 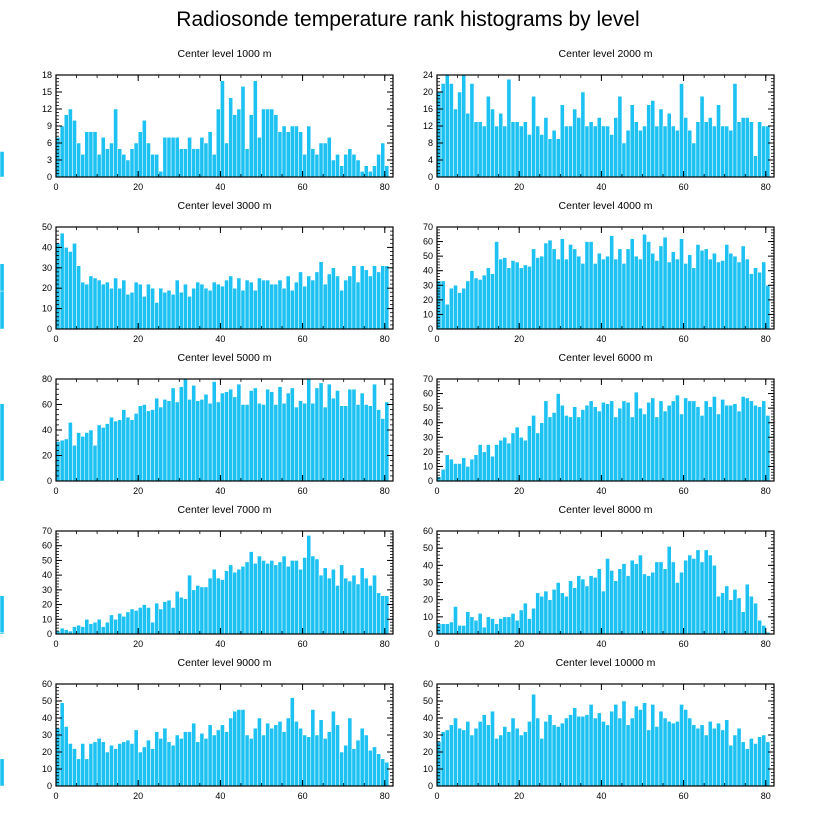 I want to click on x-tick-label: 0, so click(x=55, y=796).